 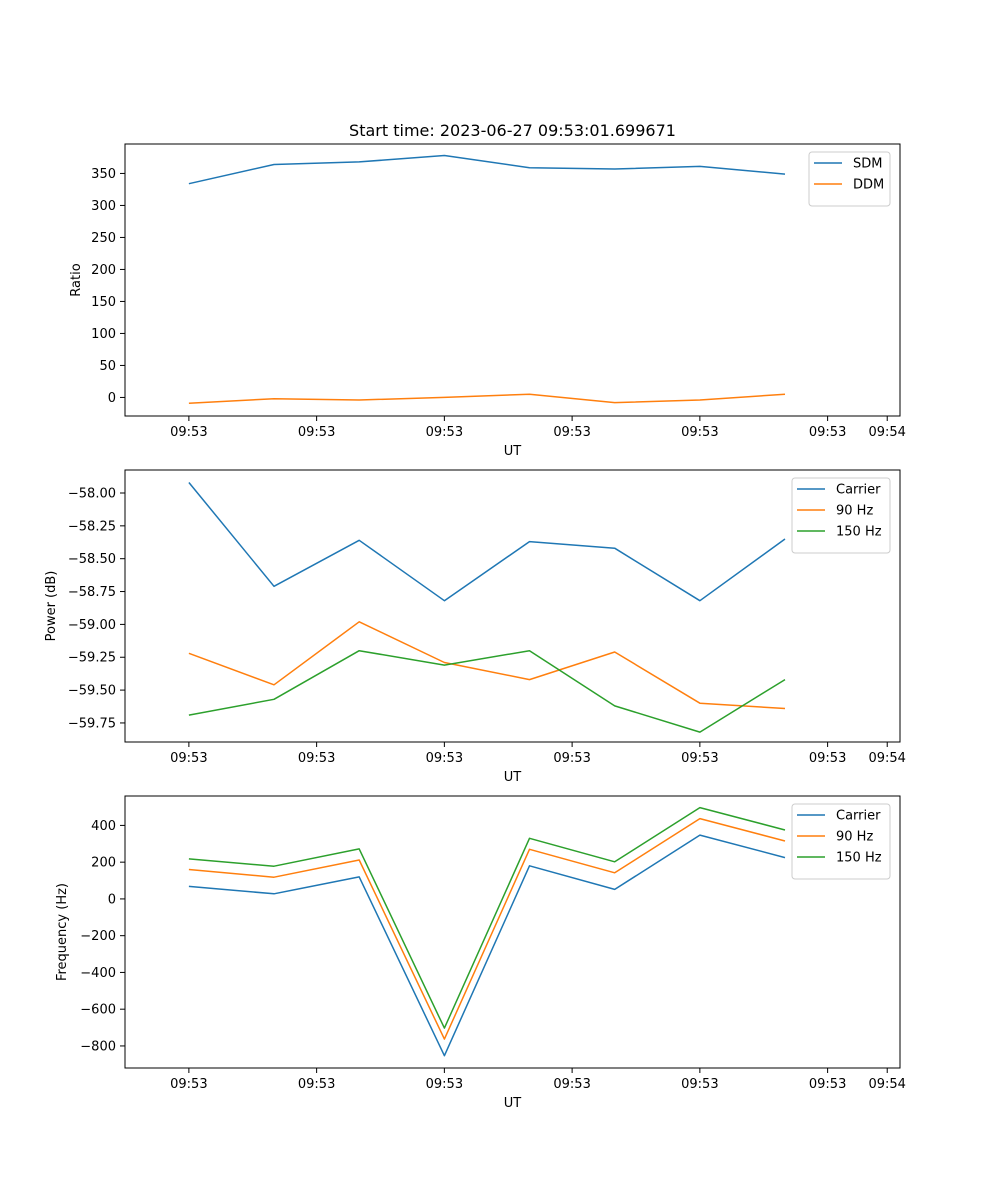 What do you see at coordinates (103, 238) in the screenshot?
I see `y-tick-label: 250` at bounding box center [103, 238].